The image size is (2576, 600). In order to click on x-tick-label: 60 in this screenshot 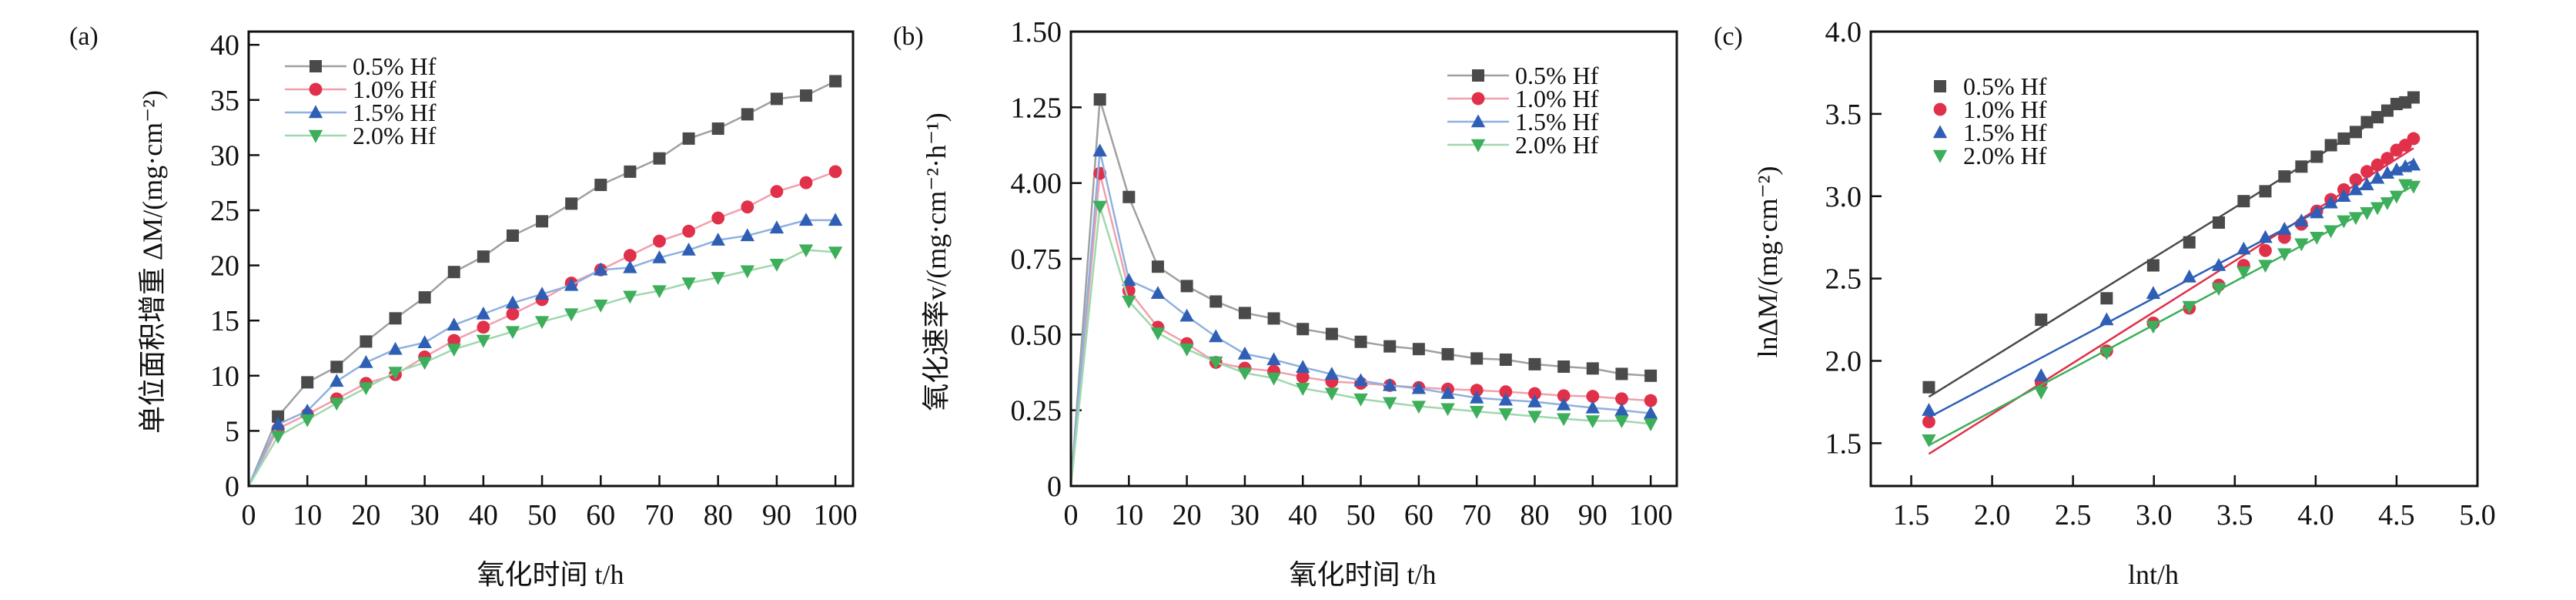, I will do `click(1419, 515)`.